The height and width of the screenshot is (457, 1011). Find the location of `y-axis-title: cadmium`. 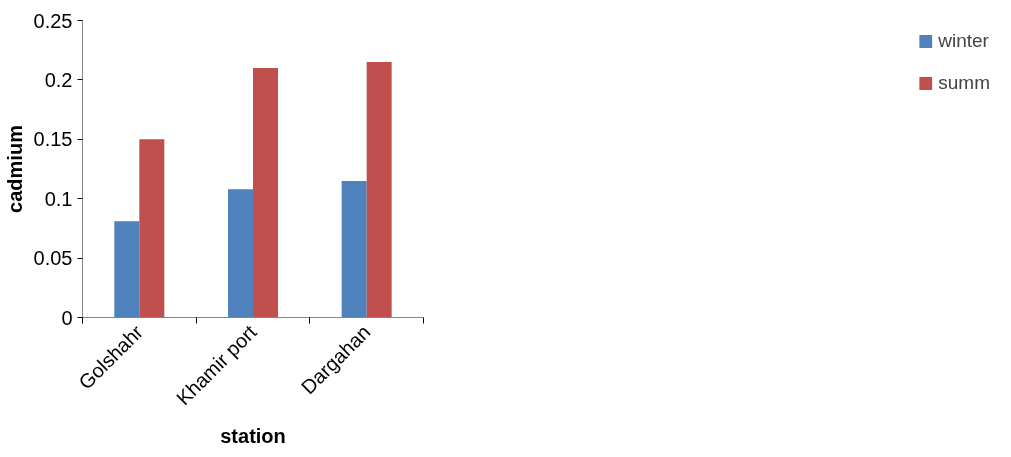

y-axis-title: cadmium is located at coordinates (14, 169).